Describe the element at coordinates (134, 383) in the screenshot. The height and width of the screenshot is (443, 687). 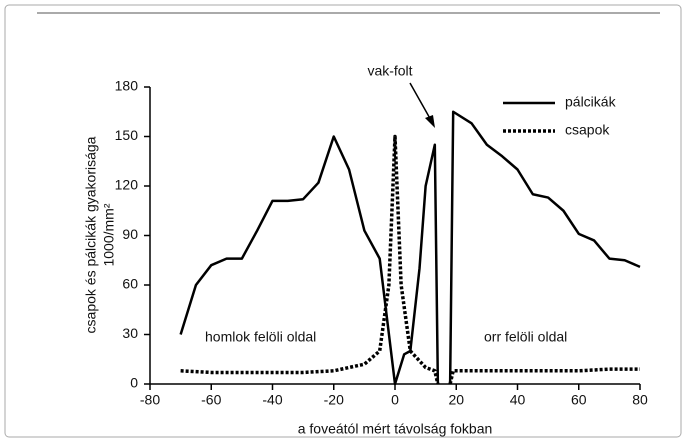
I see `y-tick-label: 0` at that location.